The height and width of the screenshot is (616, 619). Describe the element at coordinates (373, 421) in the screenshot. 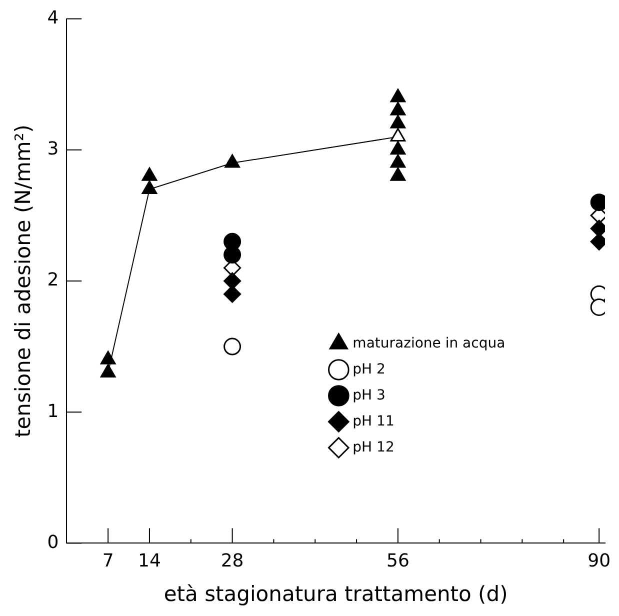

I see `legend-label: pH 11` at that location.